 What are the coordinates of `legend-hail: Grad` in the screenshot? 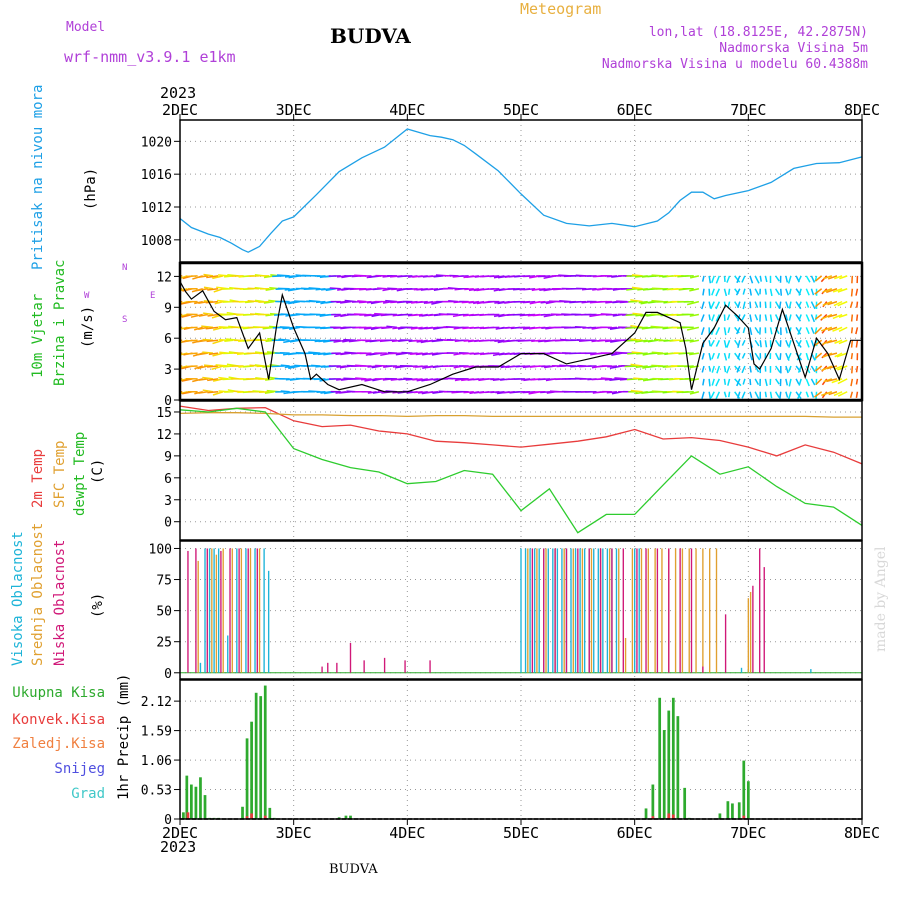 It's located at (88, 794).